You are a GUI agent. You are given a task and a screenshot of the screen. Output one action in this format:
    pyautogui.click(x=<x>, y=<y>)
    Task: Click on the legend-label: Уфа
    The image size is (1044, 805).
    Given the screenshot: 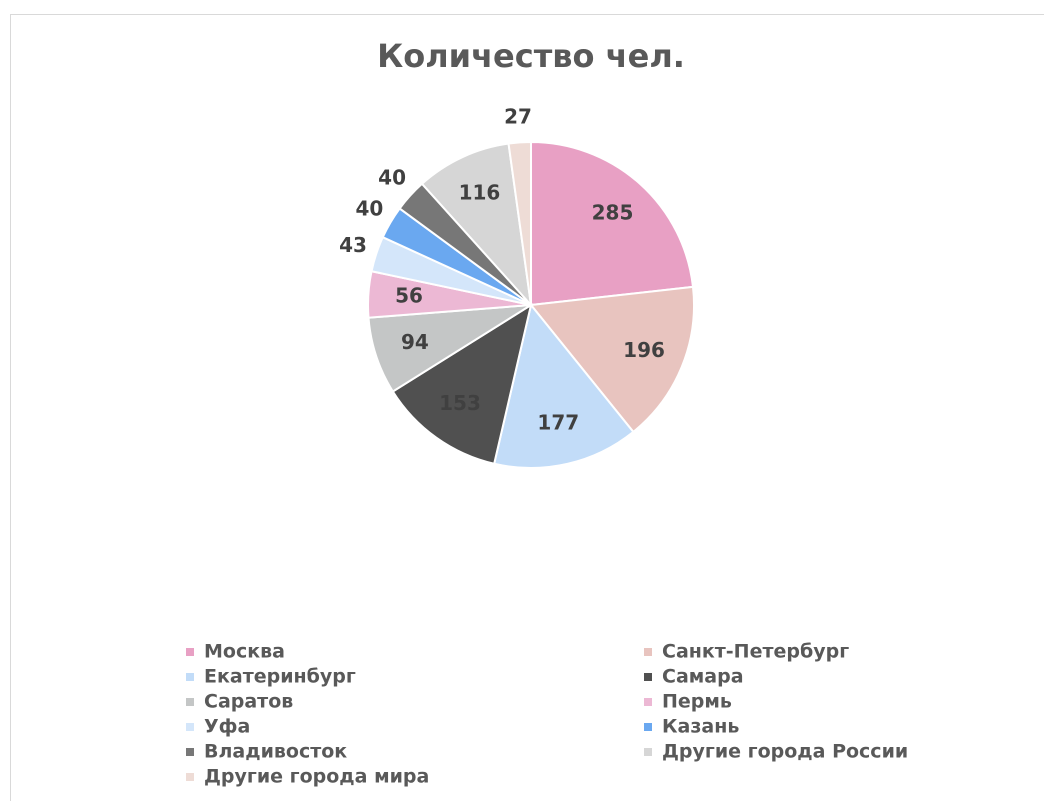 What is the action you would take?
    pyautogui.click(x=227, y=727)
    